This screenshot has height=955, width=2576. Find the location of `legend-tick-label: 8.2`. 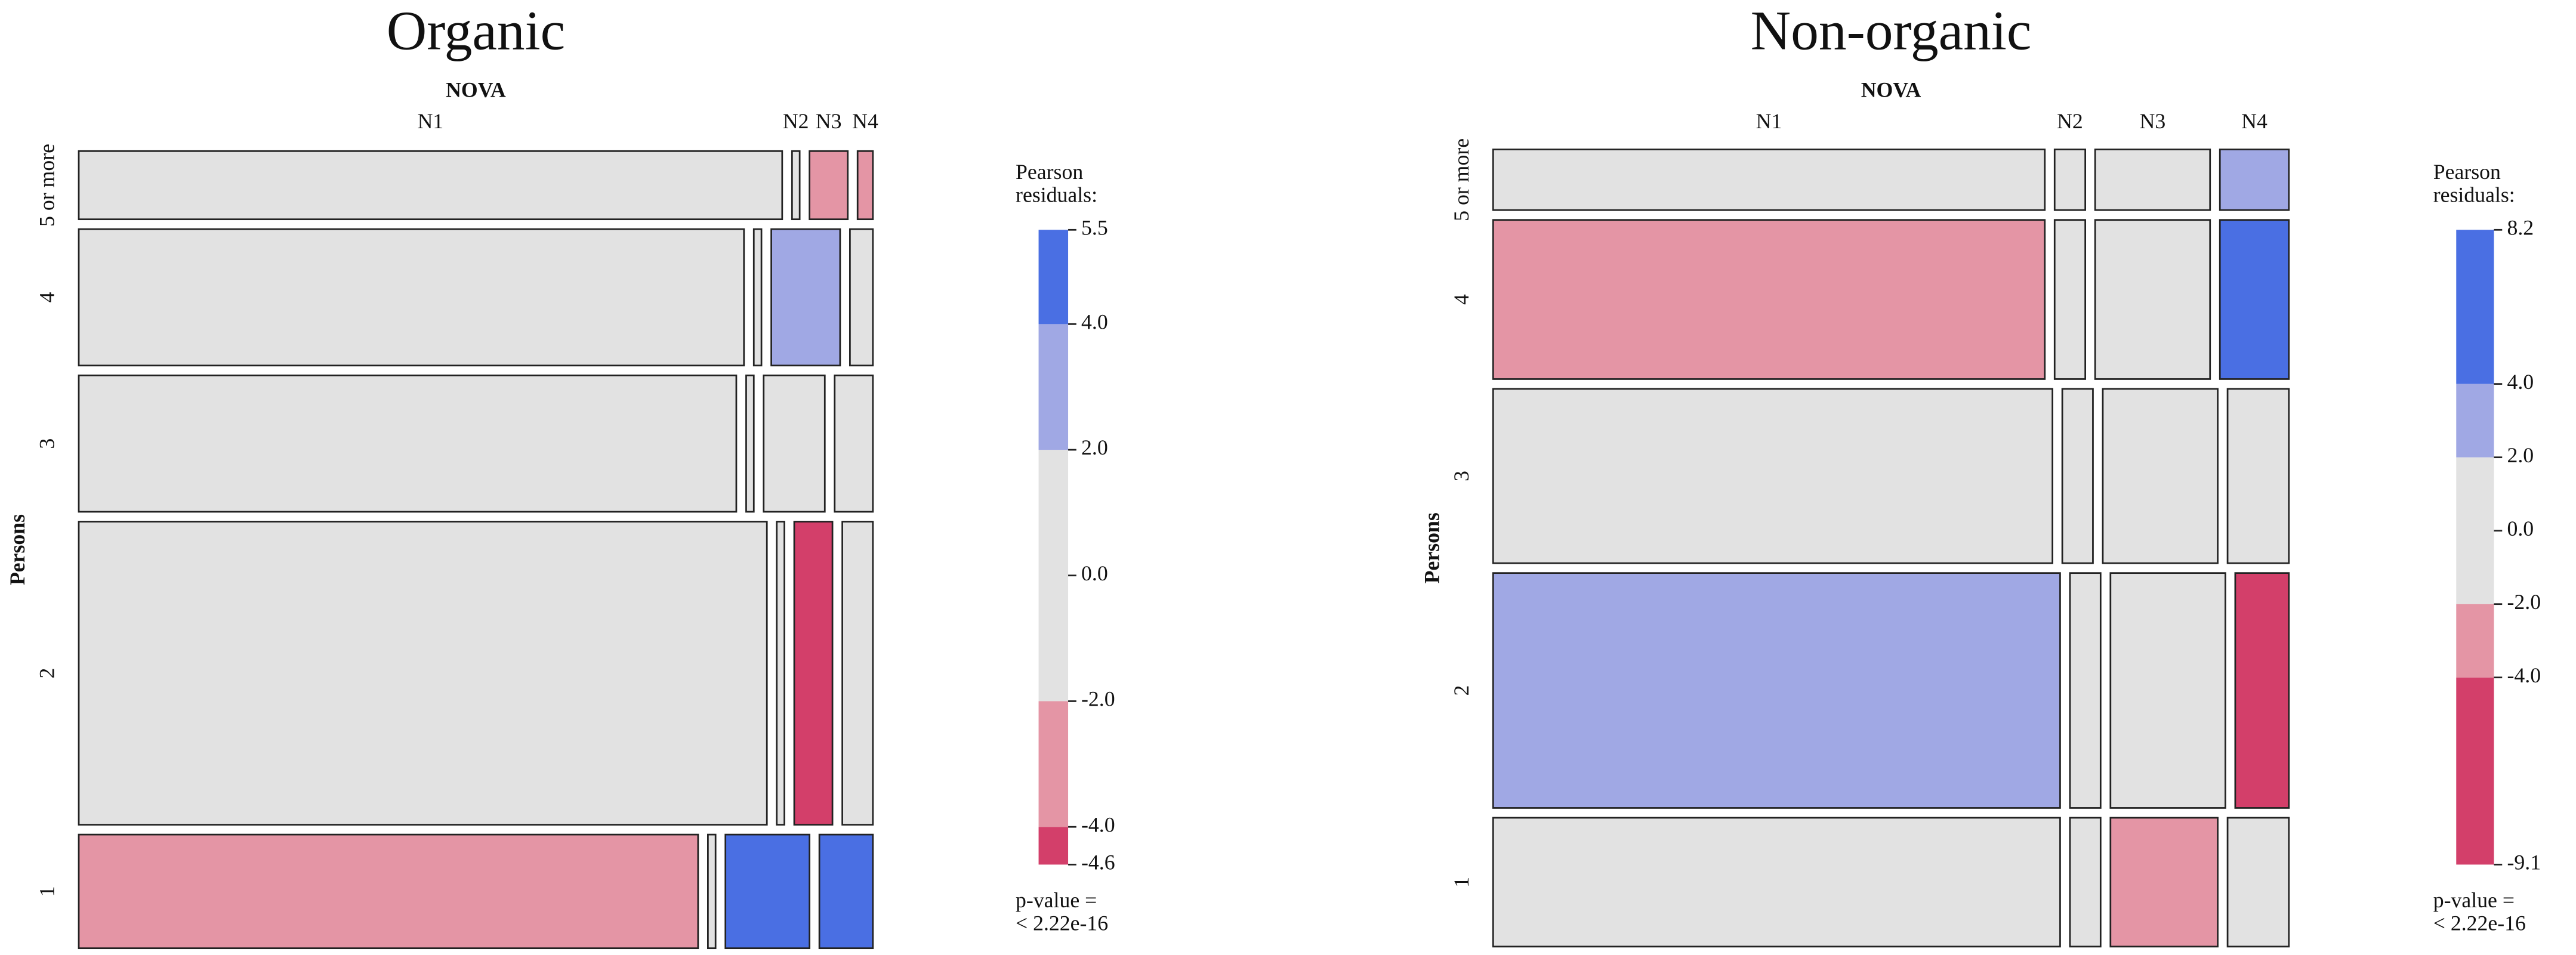

legend-tick-label: 8.2 is located at coordinates (2521, 228).